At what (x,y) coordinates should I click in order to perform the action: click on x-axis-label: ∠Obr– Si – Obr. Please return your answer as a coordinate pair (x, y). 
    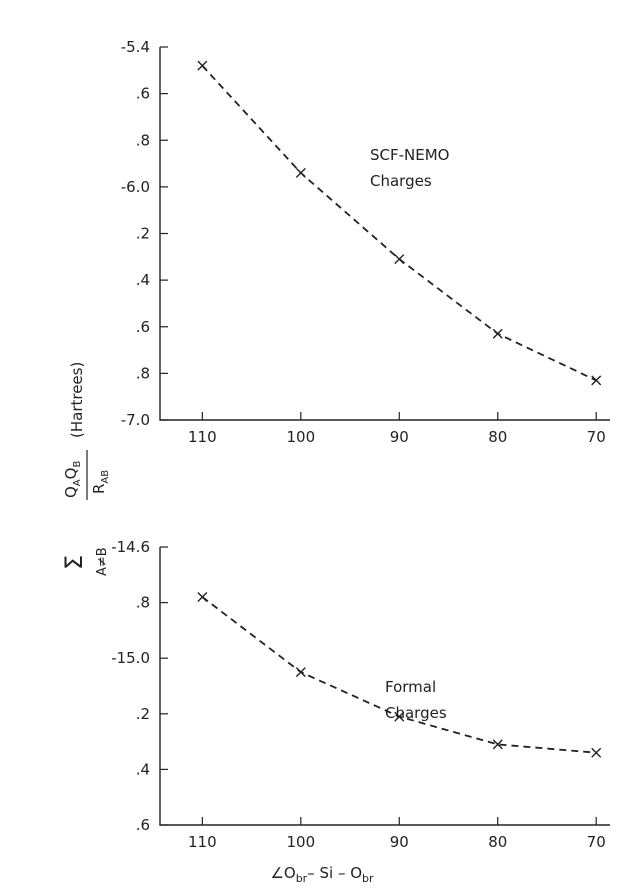
    Looking at the image, I should click on (322, 874).